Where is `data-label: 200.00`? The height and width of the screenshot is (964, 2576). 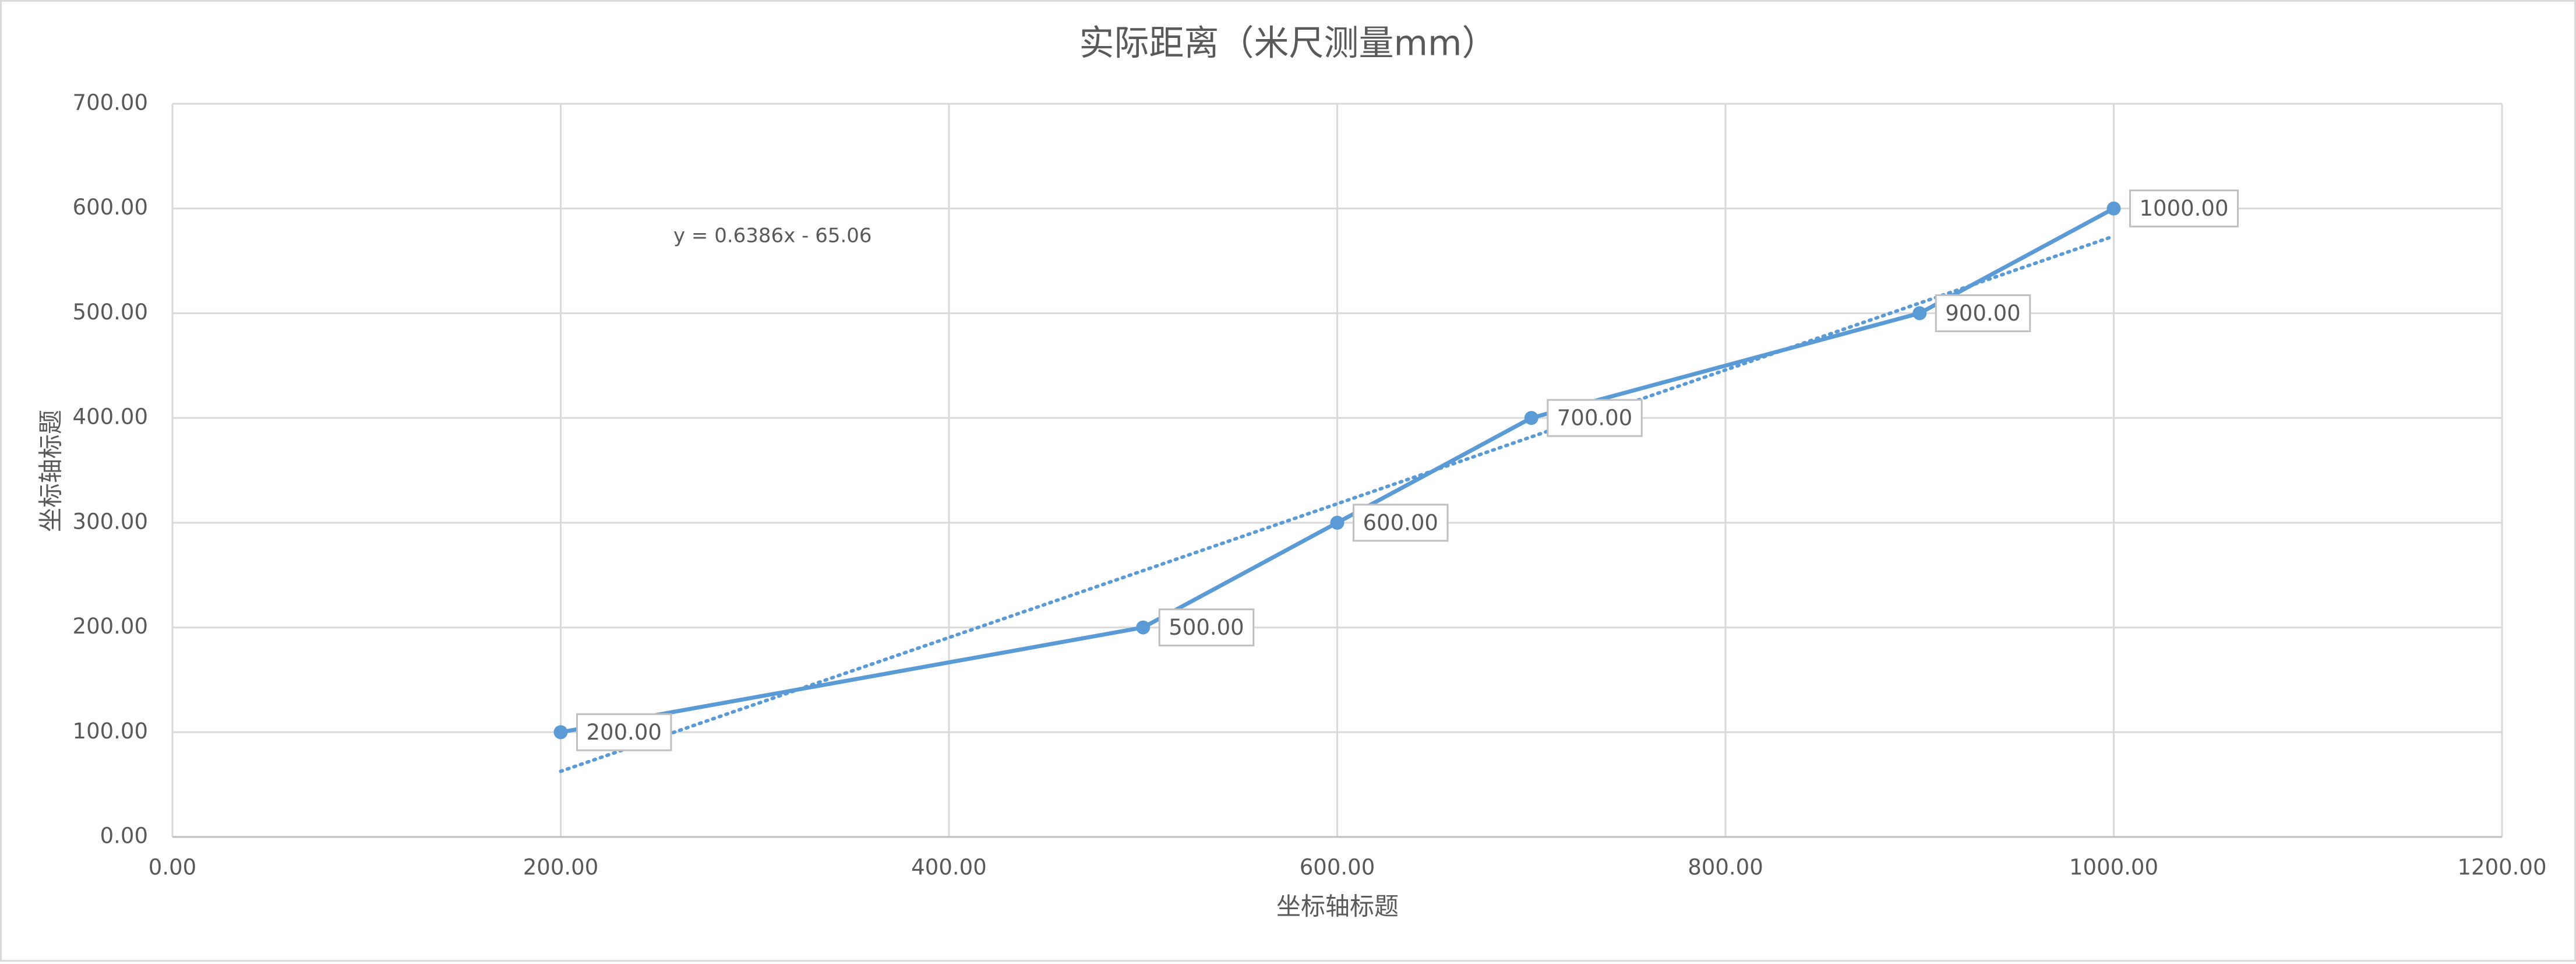 data-label: 200.00 is located at coordinates (624, 732).